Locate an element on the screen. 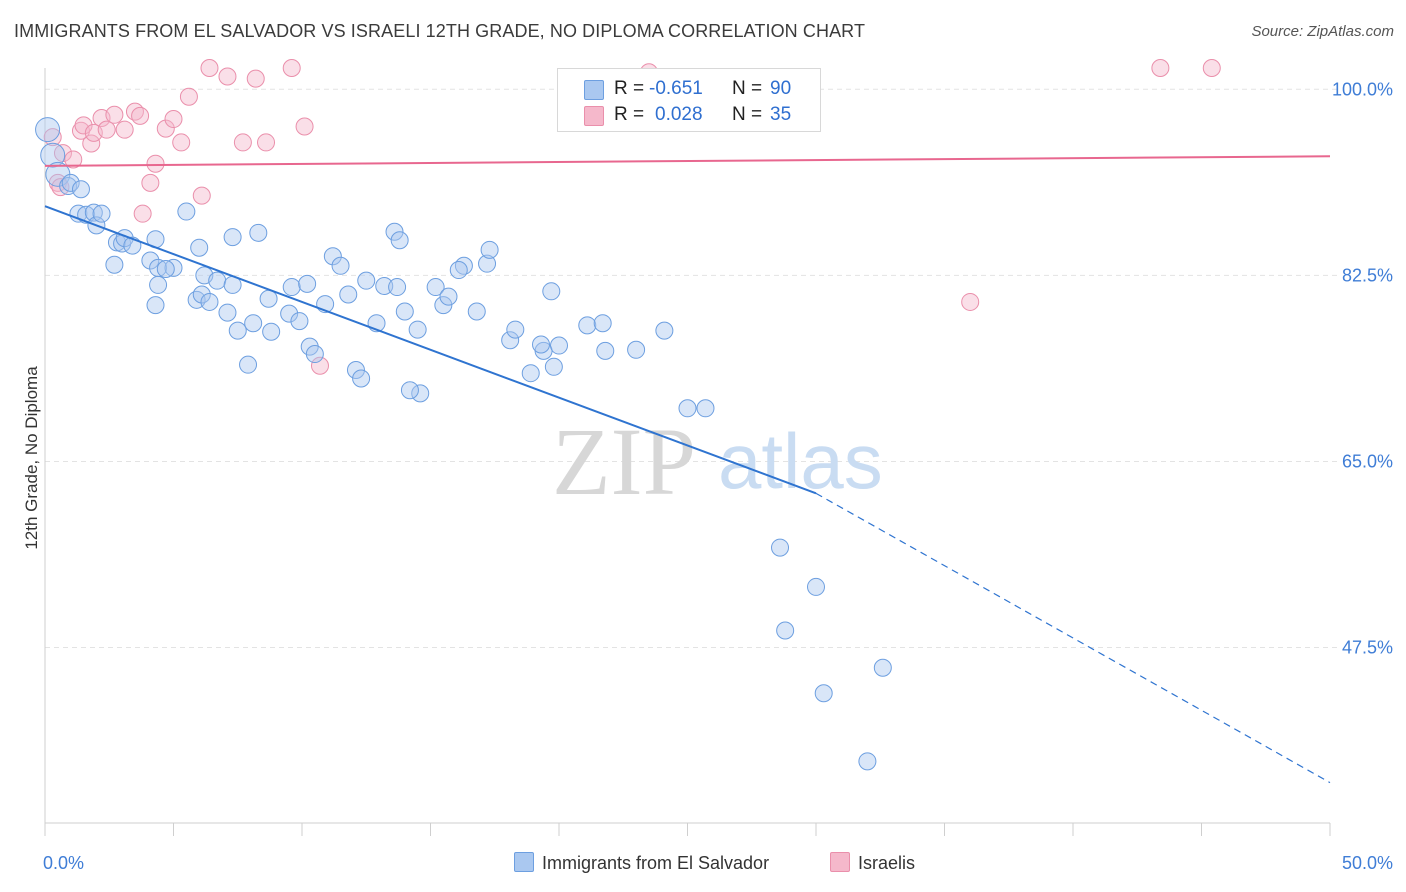 This screenshot has height=892, width=1406. legend-n-value: 35 is located at coordinates (781, 114).